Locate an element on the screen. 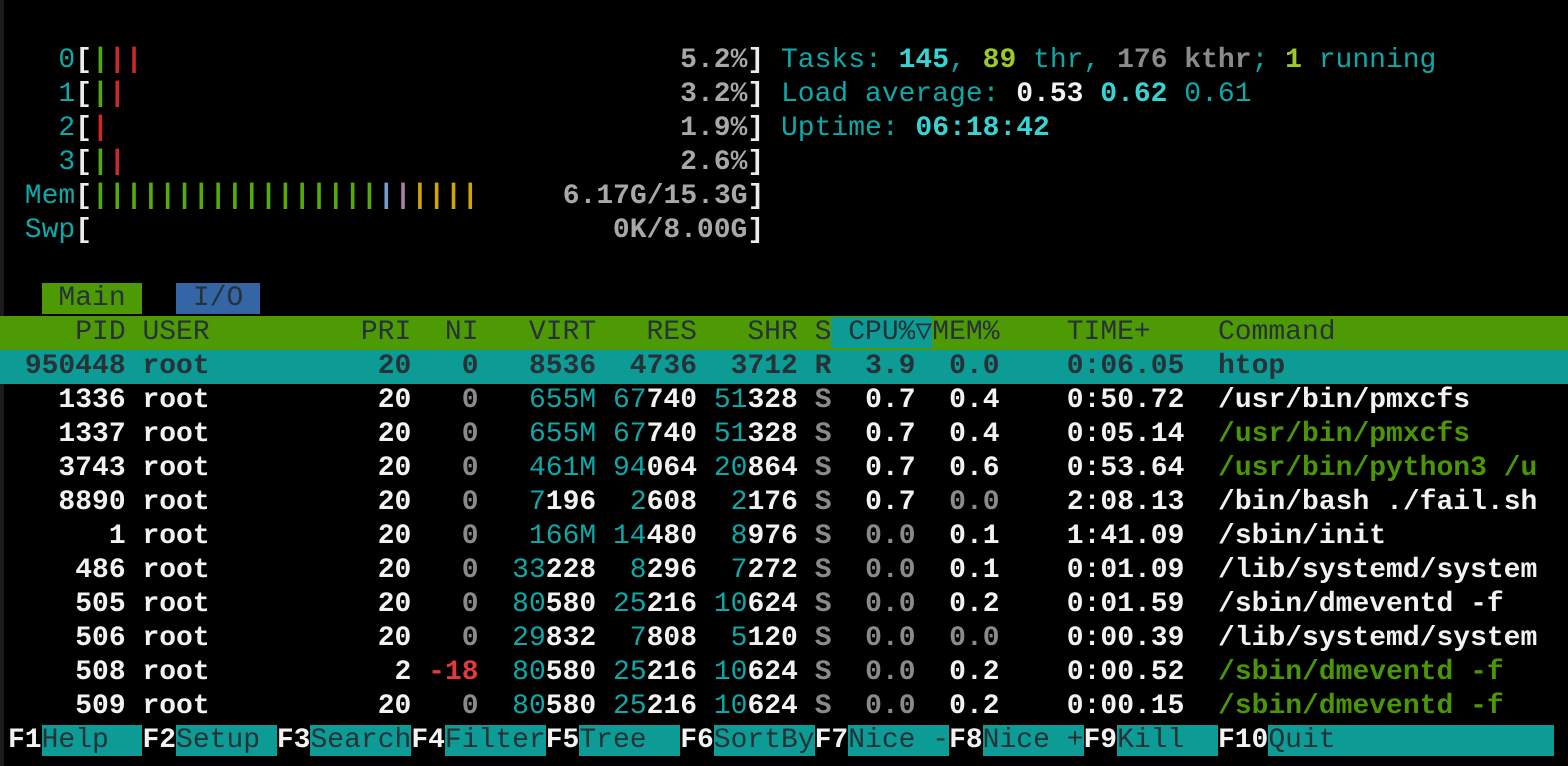  column-header-cmd: Command is located at coordinates (1276, 332).